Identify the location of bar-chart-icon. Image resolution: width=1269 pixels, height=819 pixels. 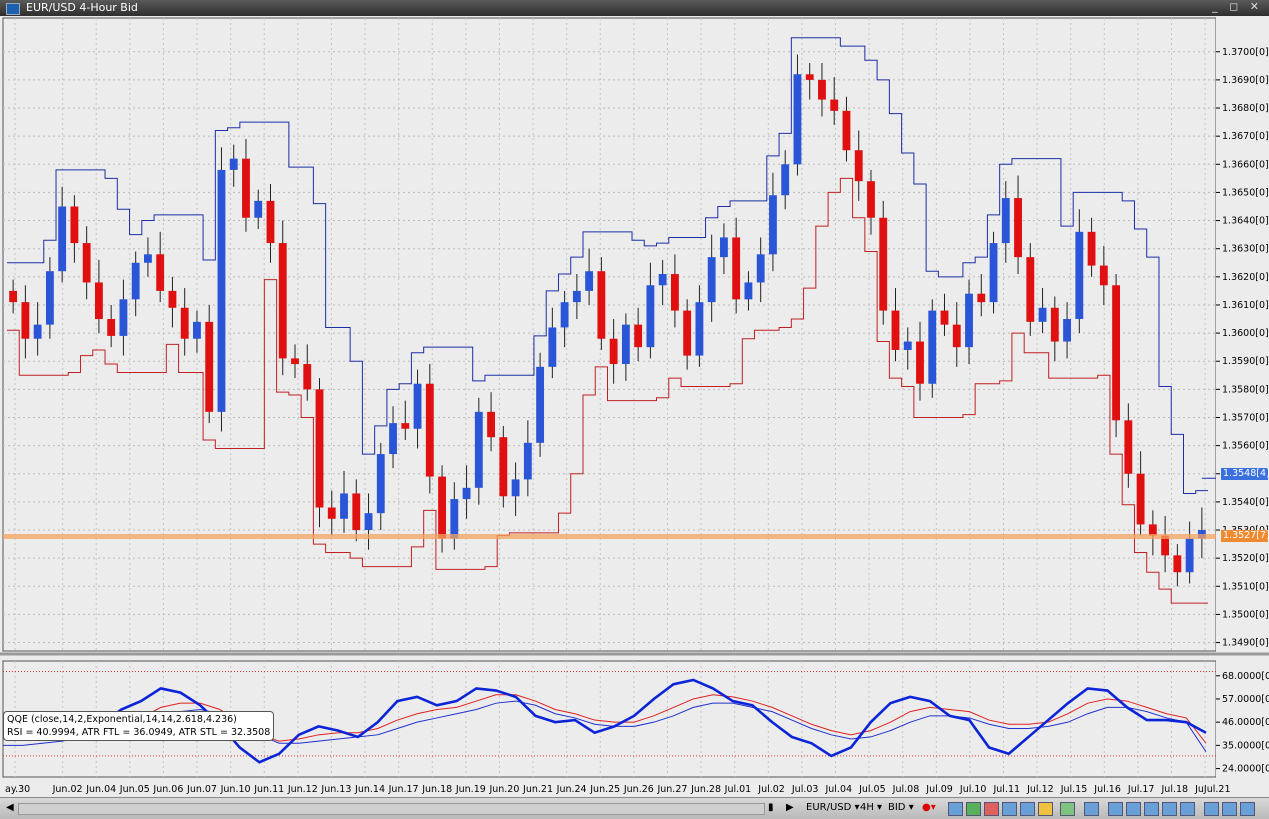
(991, 809).